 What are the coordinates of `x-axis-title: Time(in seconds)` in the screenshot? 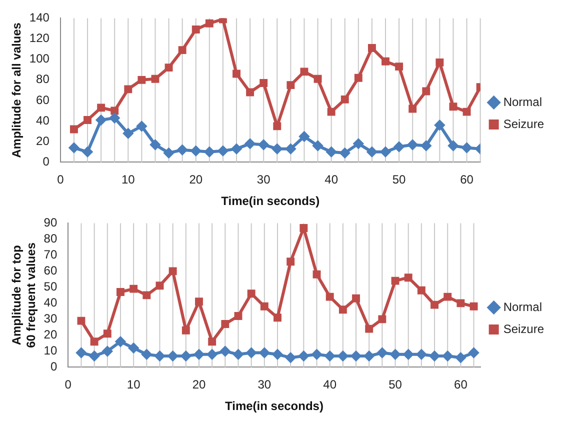 It's located at (274, 406).